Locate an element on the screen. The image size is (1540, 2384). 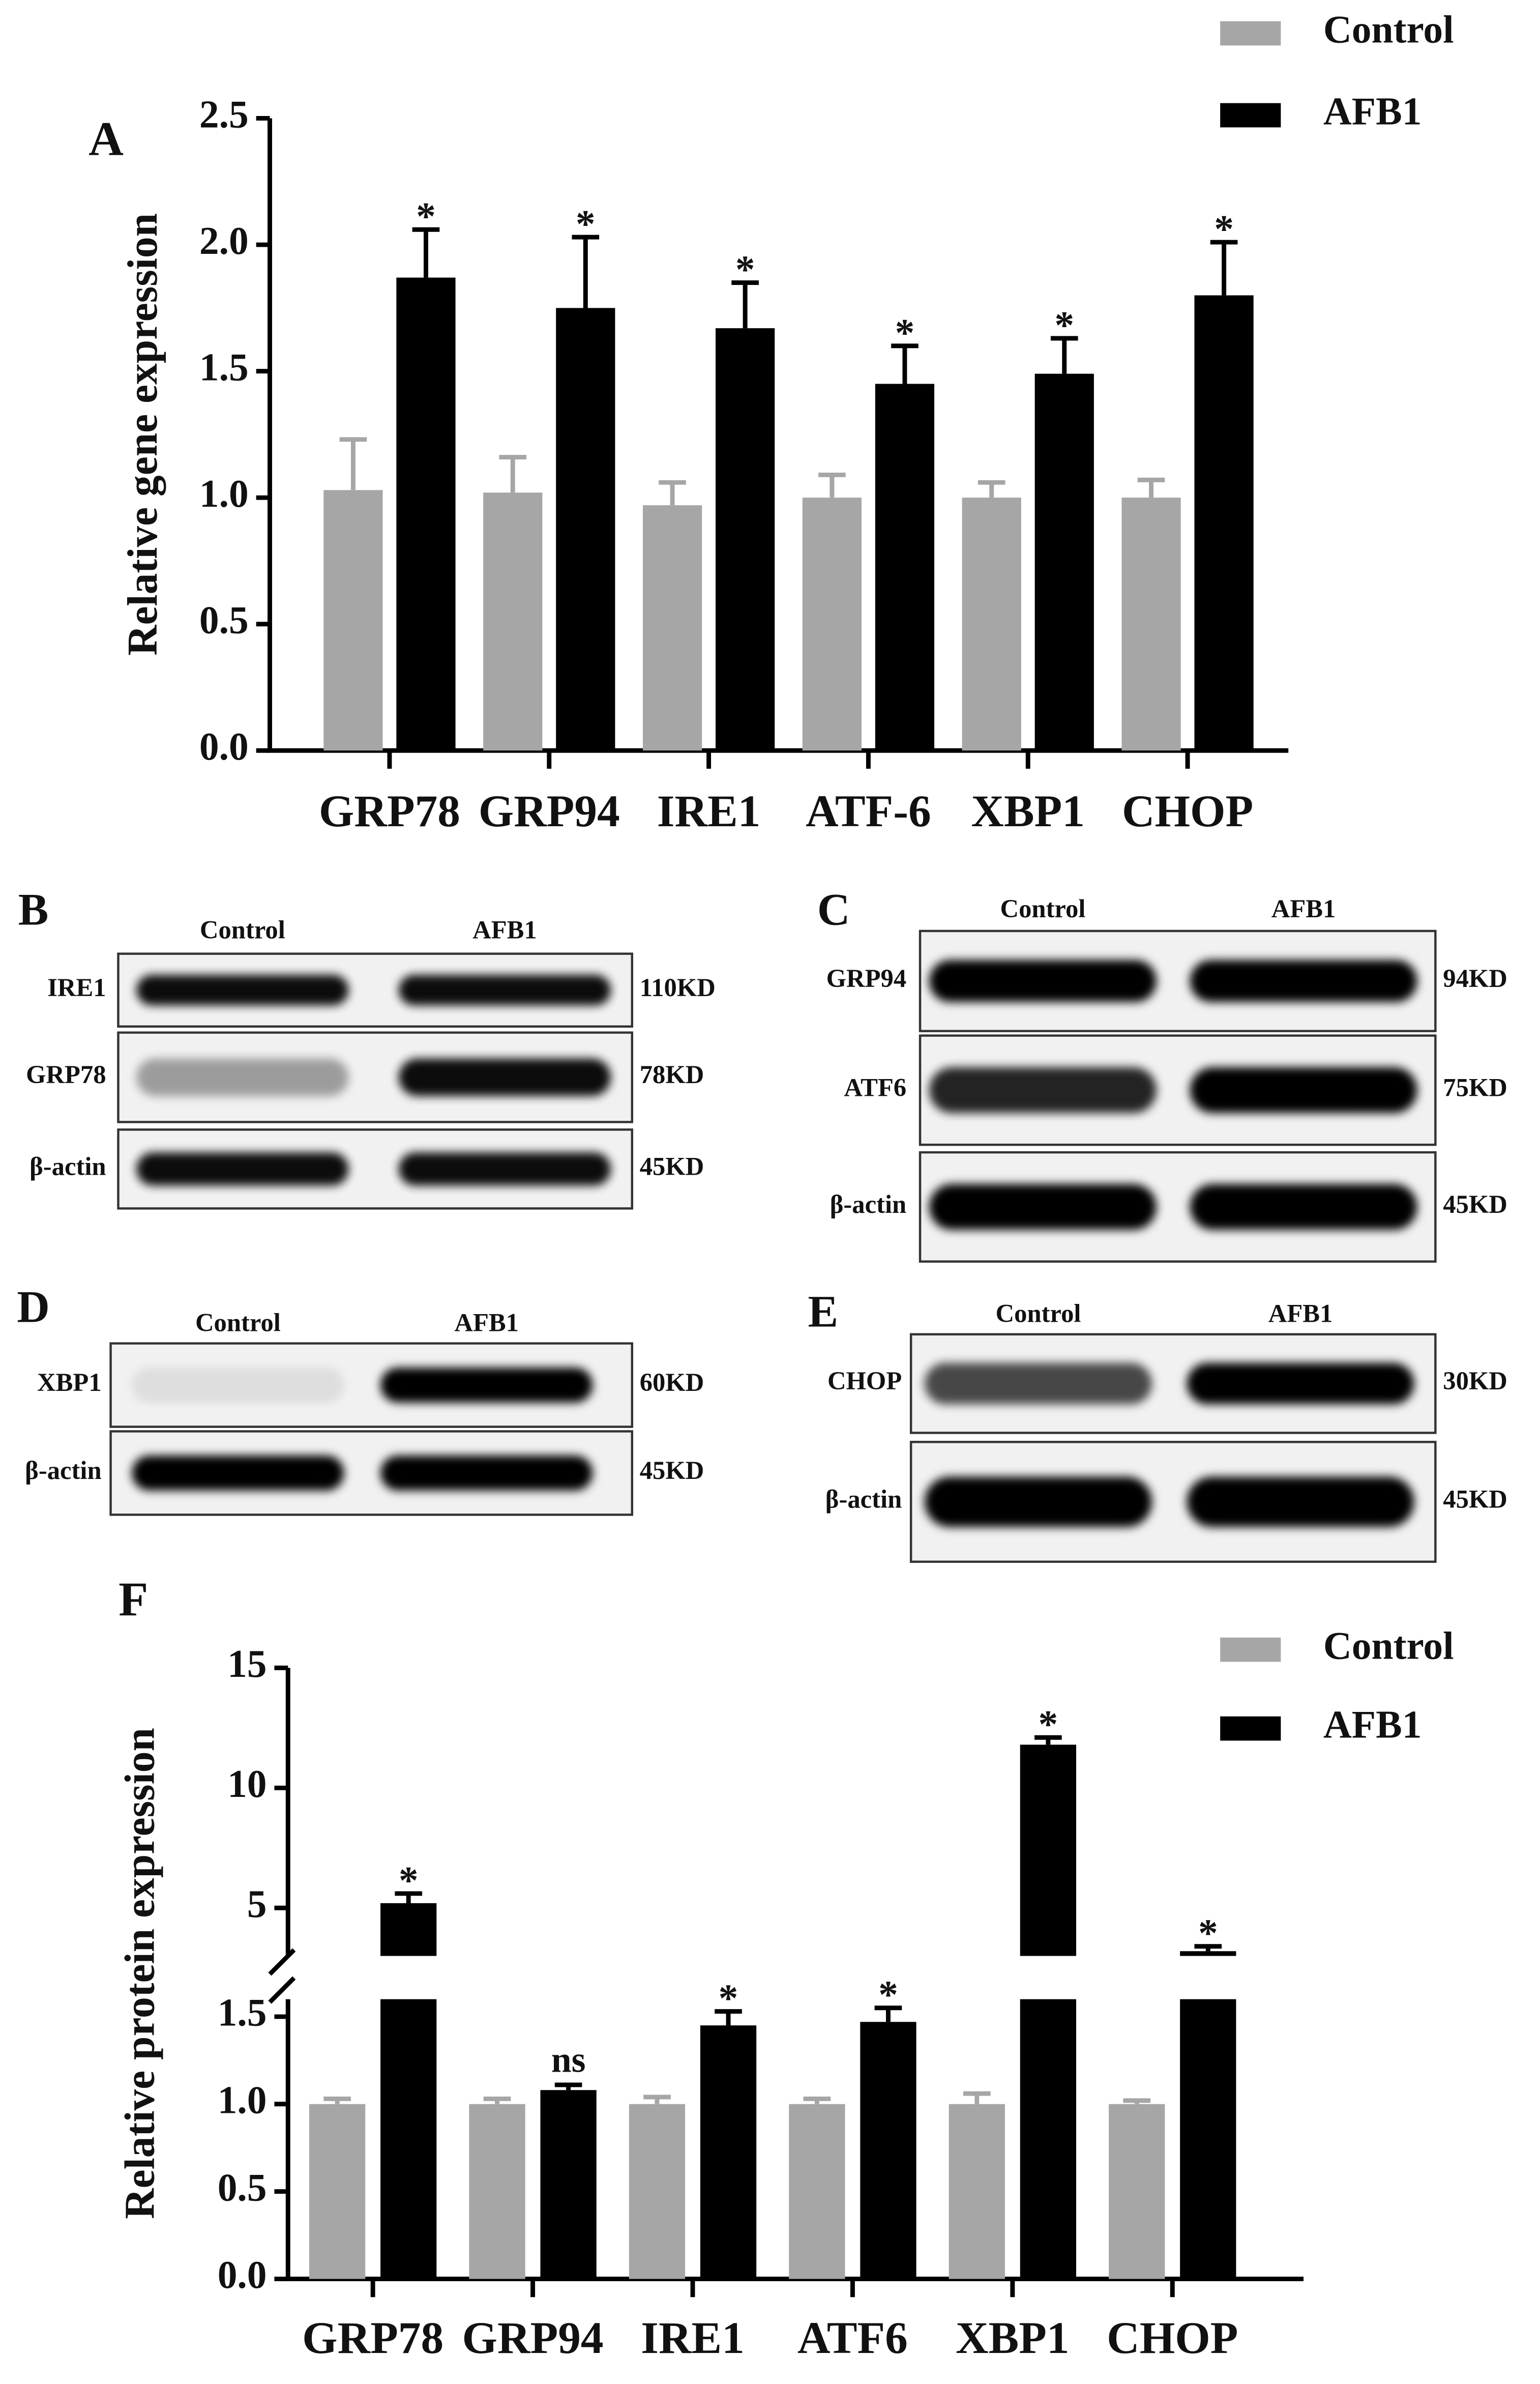
y-tick-label: 2.5 is located at coordinates (224, 114).